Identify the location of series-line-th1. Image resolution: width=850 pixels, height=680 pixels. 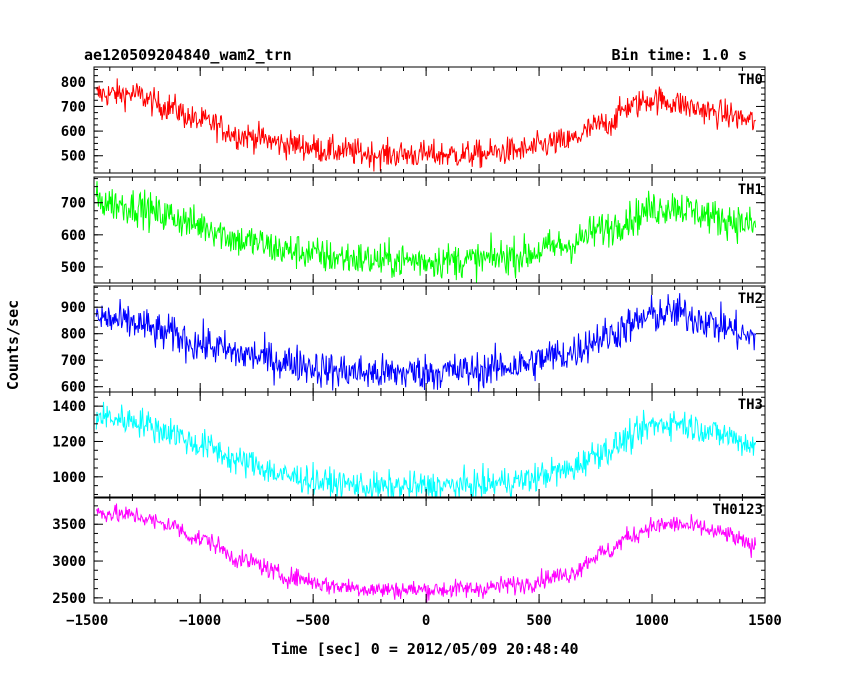
(426, 232).